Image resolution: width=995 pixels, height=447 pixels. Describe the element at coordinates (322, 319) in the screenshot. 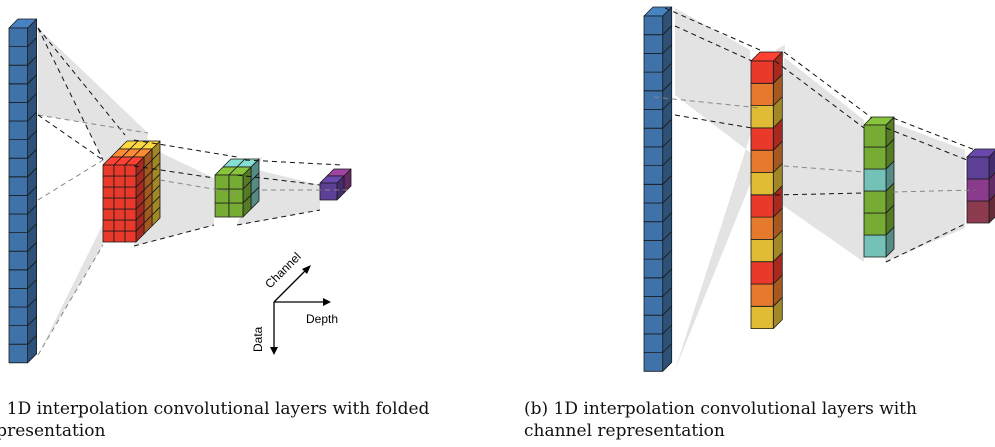

I see `depth-axis-label: Depth` at that location.